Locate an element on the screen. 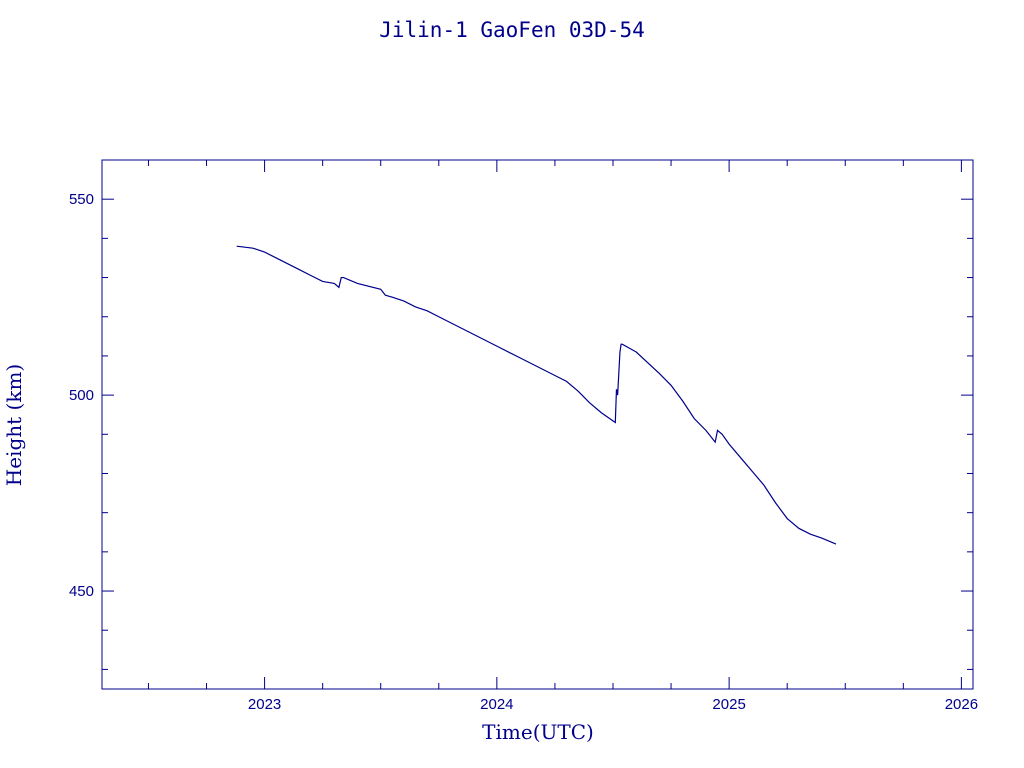 Image resolution: width=1024 pixels, height=768 pixels. x-tick-labels: 2023 2024 2025 2026 is located at coordinates (613, 704).